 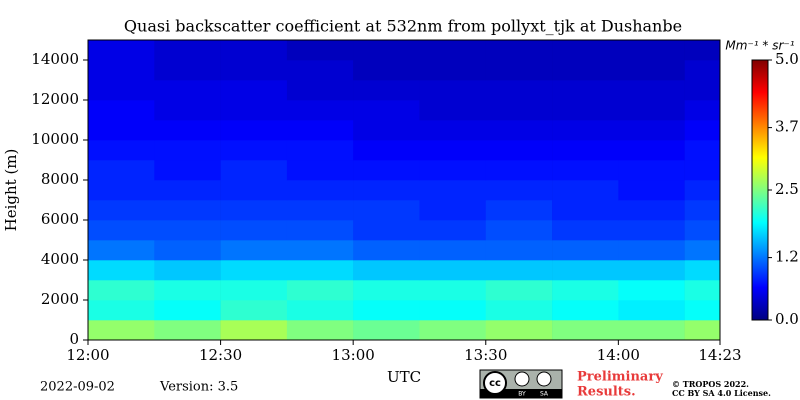 What do you see at coordinates (60, 179) in the screenshot?
I see `y-tick-label: 8000` at bounding box center [60, 179].